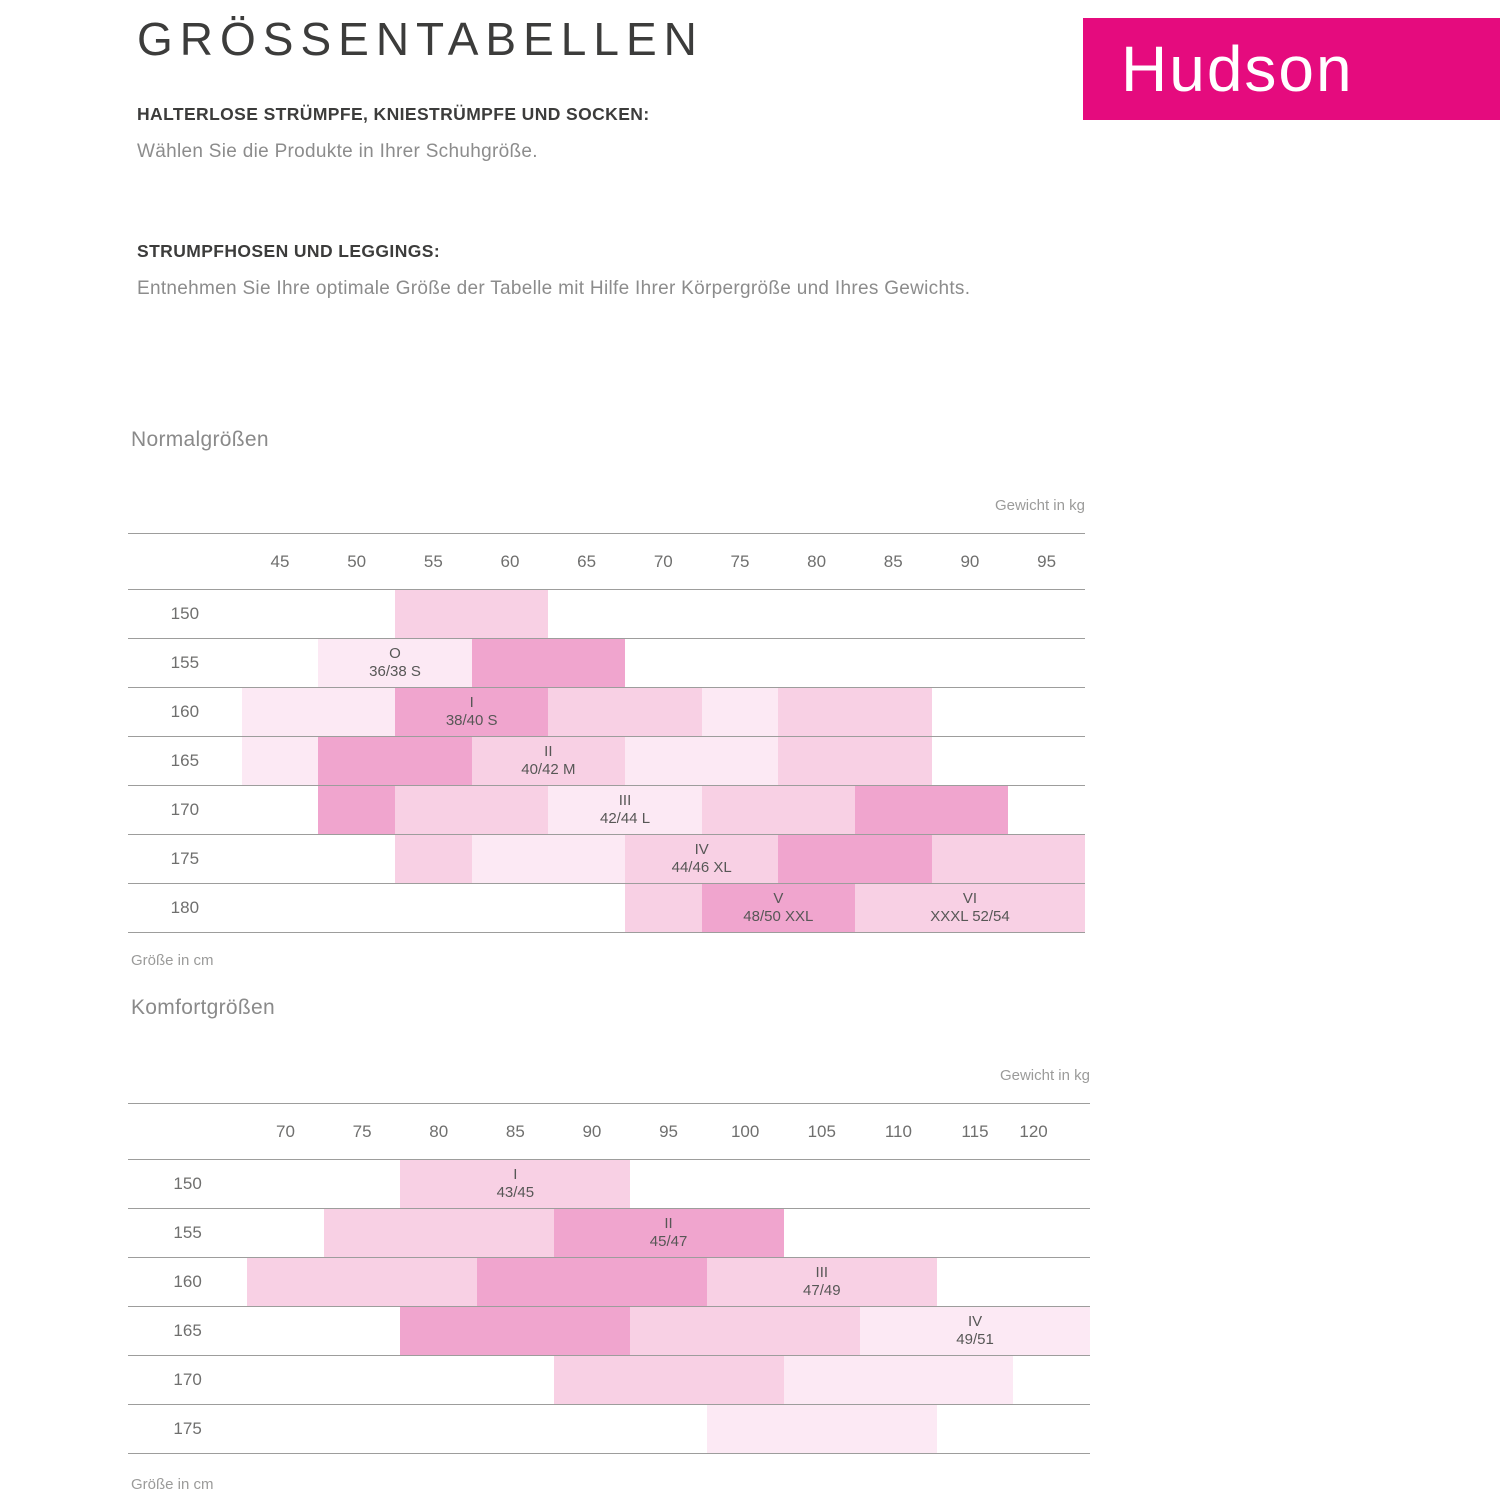 The height and width of the screenshot is (1500, 1500). I want to click on chart-title-comfort-sizes: Komfortgrößen, so click(203, 1007).